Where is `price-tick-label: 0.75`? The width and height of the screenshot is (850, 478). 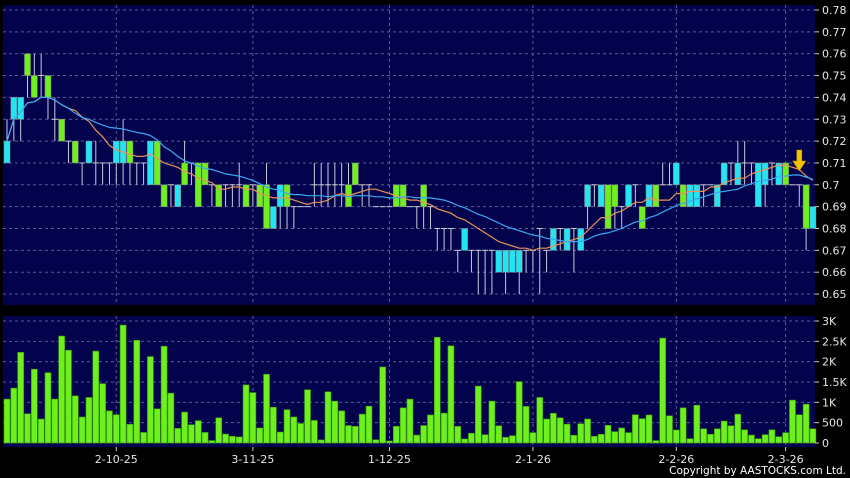
price-tick-label: 0.75 is located at coordinates (834, 76).